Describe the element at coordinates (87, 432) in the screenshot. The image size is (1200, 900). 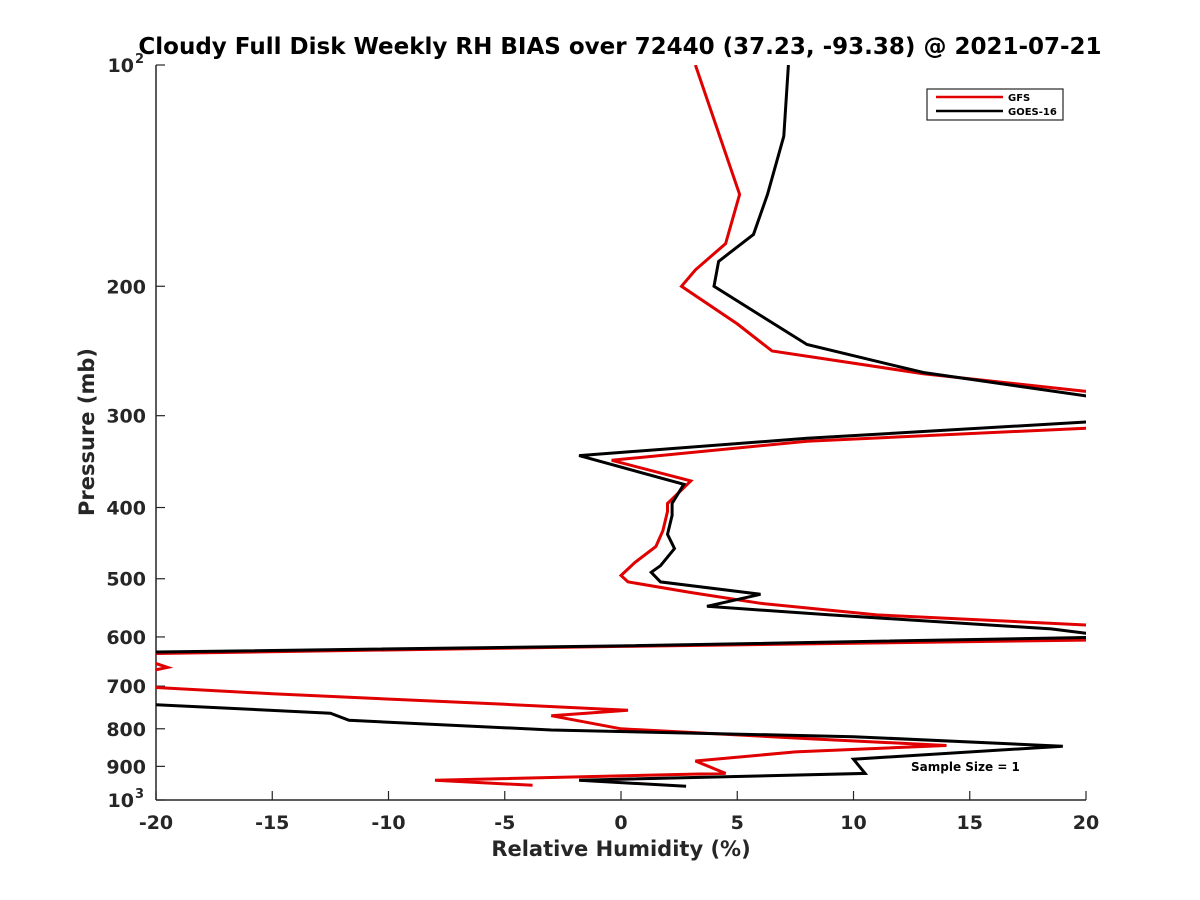
I see `y-axis-label: Pressure (mb)` at that location.